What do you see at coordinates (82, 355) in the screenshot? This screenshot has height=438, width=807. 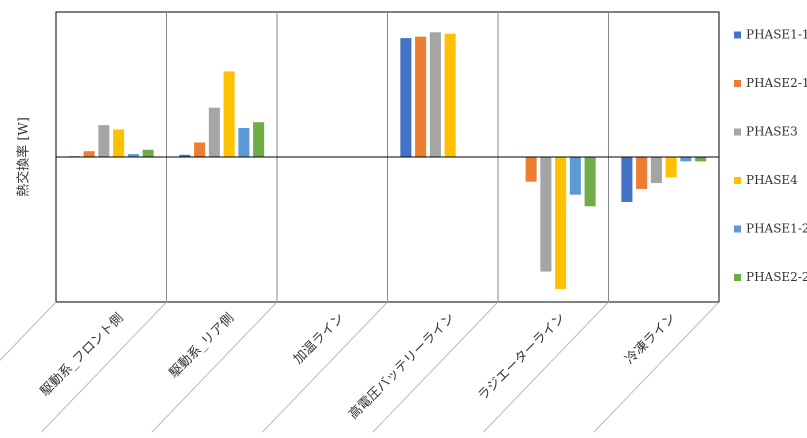 I see `x-tick-label: 駆動系_フロント側` at bounding box center [82, 355].